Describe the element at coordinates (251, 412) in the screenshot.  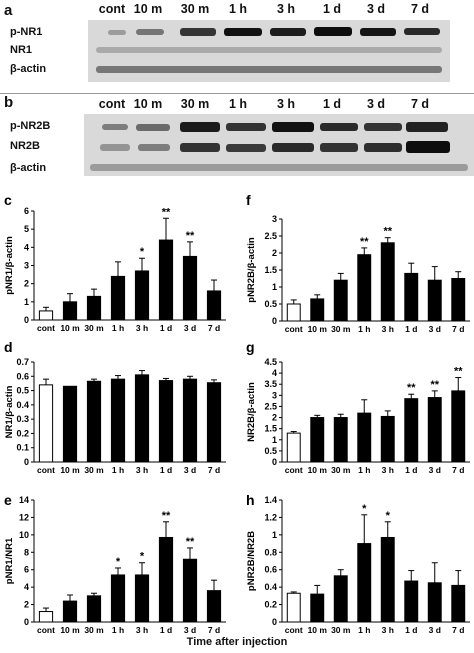
I see `y-axis-label: NR2B/β-actin` at that location.